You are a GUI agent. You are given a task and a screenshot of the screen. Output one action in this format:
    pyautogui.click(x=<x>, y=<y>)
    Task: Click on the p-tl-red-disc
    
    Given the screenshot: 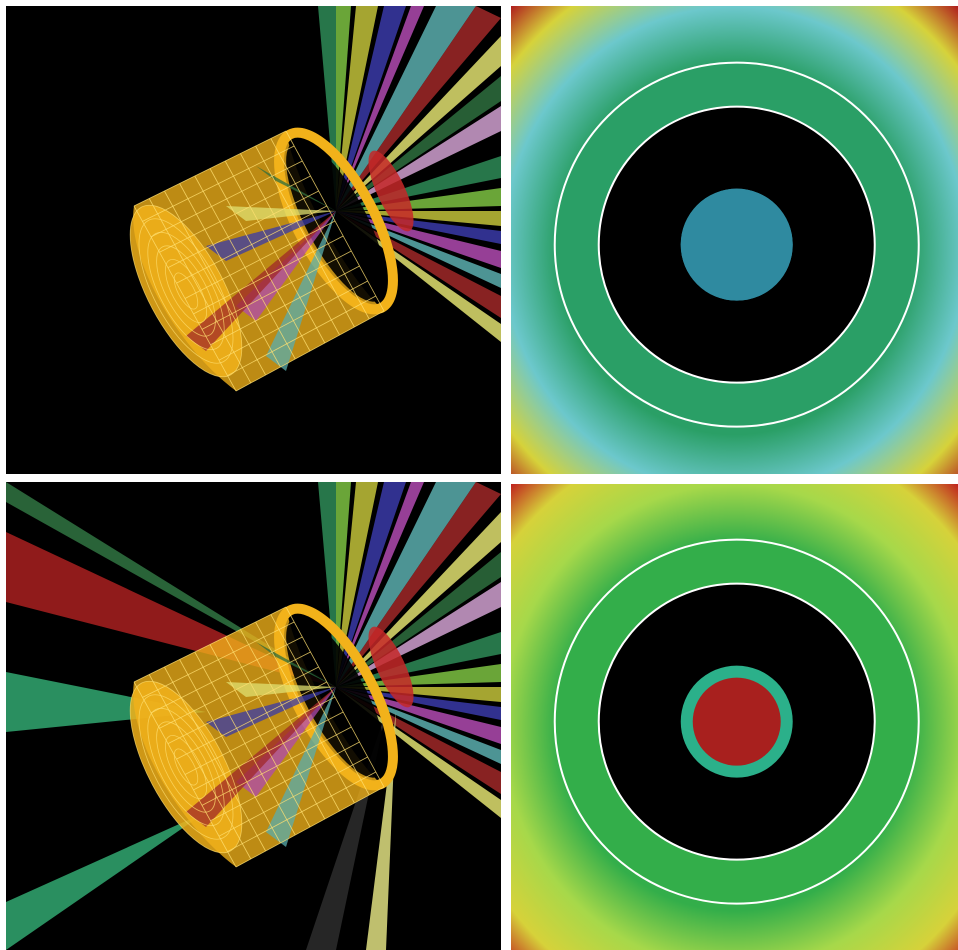 What is the action you would take?
    pyautogui.click(x=391, y=191)
    